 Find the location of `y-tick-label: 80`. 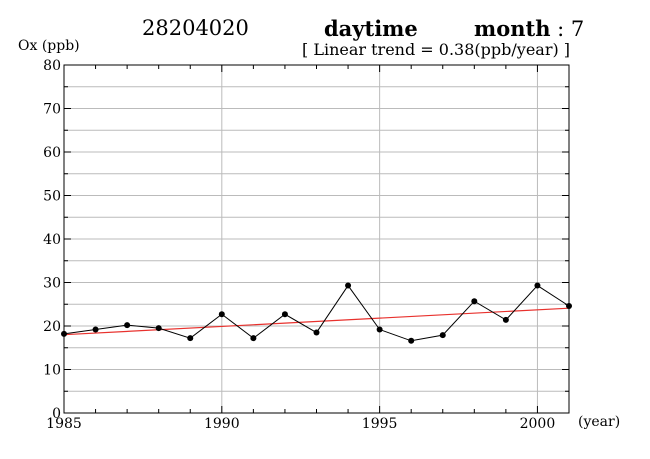

y-tick-label: 80 is located at coordinates (52, 66).